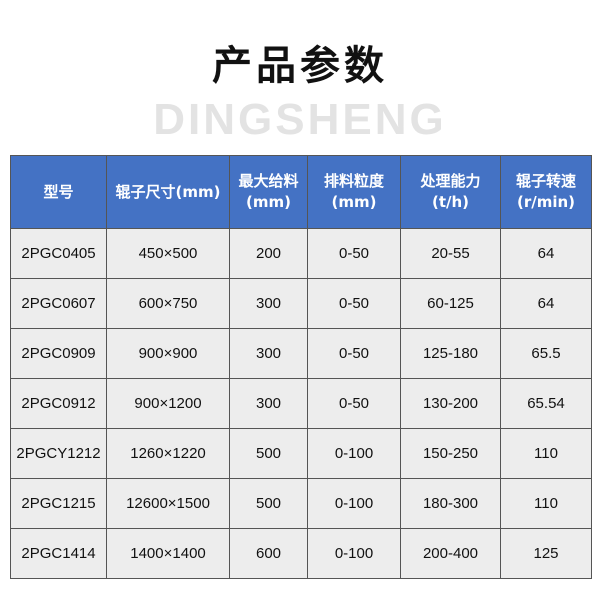  What do you see at coordinates (268, 553) in the screenshot?
I see `cell-max-feed: 600` at bounding box center [268, 553].